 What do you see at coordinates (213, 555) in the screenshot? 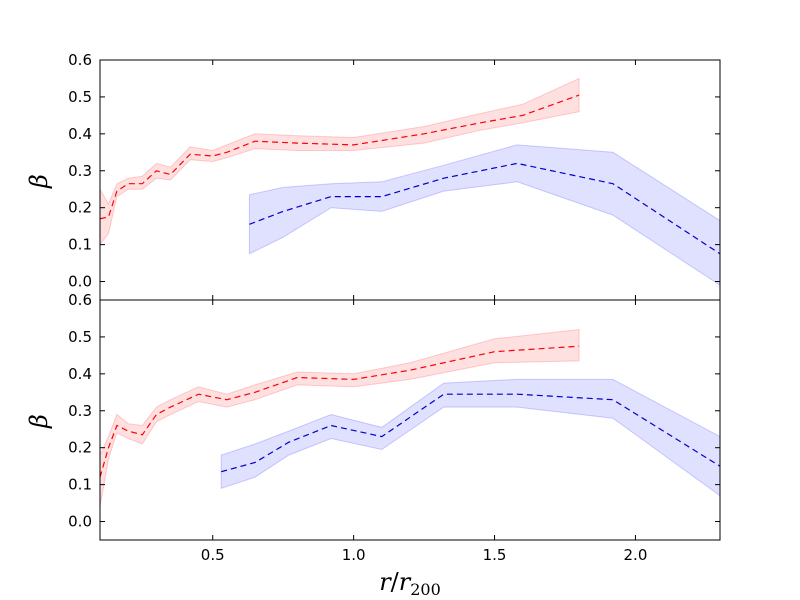
I see `x-tick-label: 0.5` at bounding box center [213, 555].